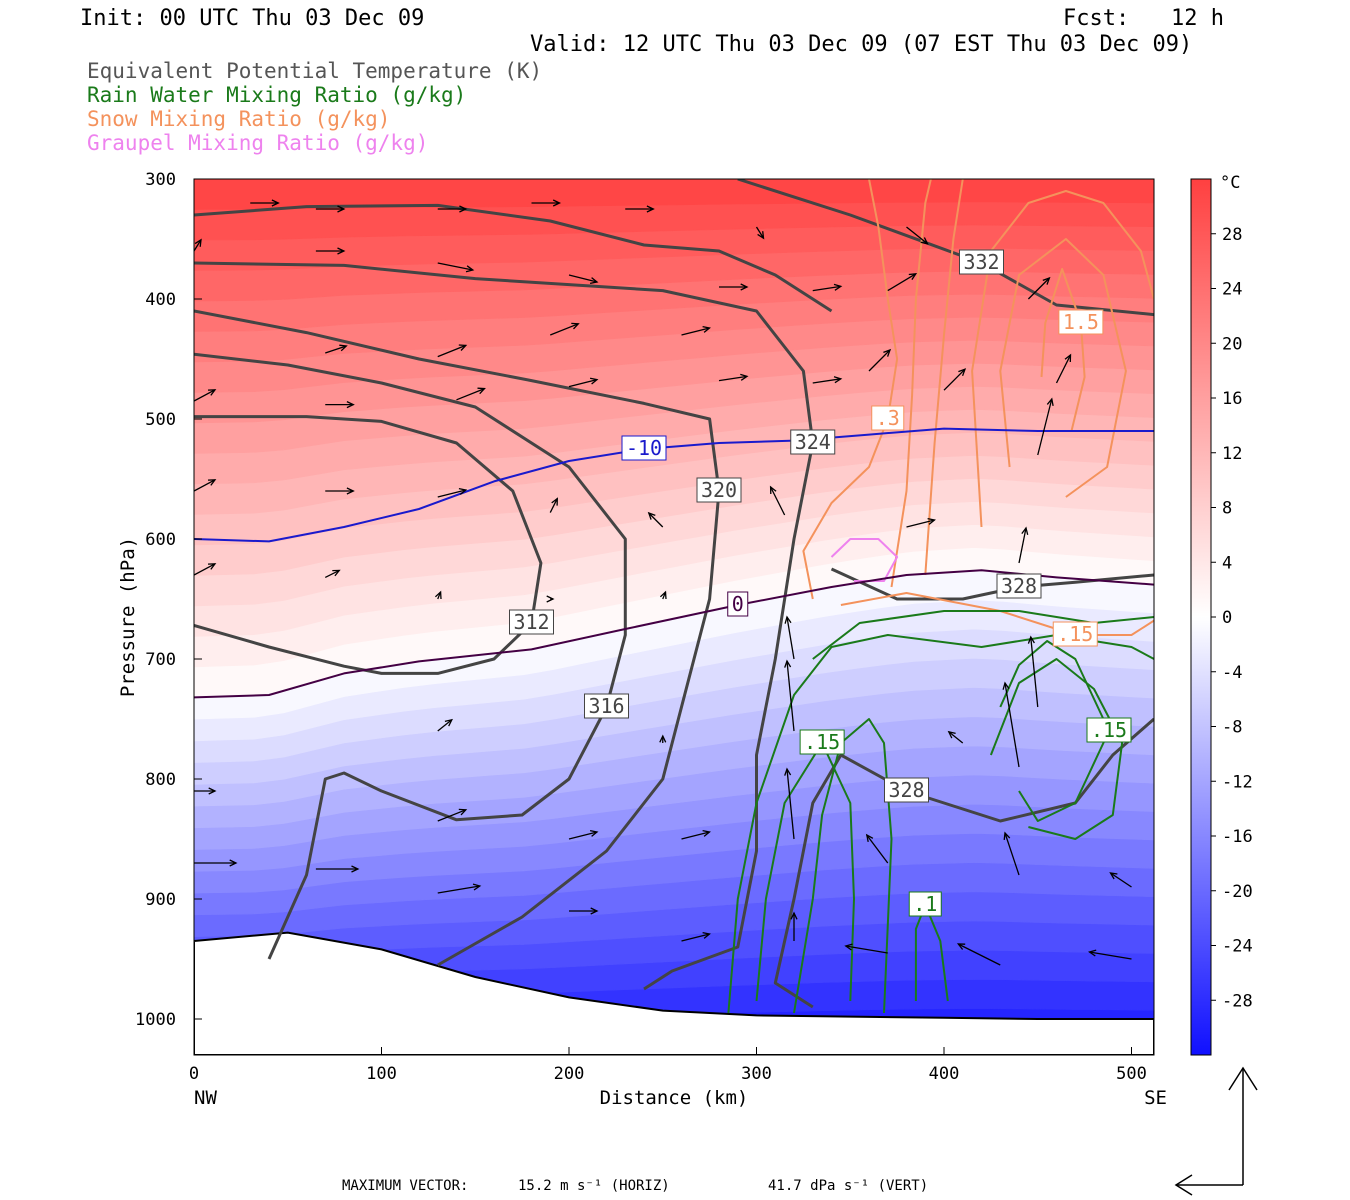 Image resolution: width=1350 pixels, height=1200 pixels. Describe the element at coordinates (1054, 731) in the screenshot. I see `rain-contour` at that location.